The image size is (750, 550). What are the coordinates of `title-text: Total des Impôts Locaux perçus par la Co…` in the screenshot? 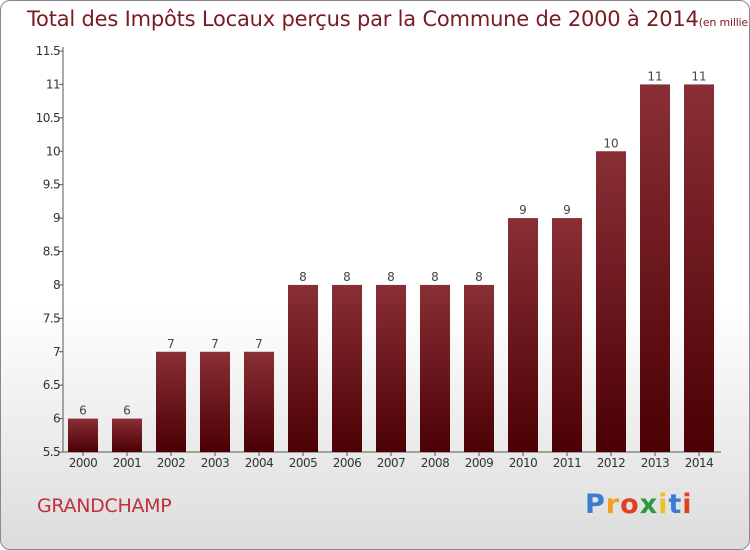 It's located at (363, 19).